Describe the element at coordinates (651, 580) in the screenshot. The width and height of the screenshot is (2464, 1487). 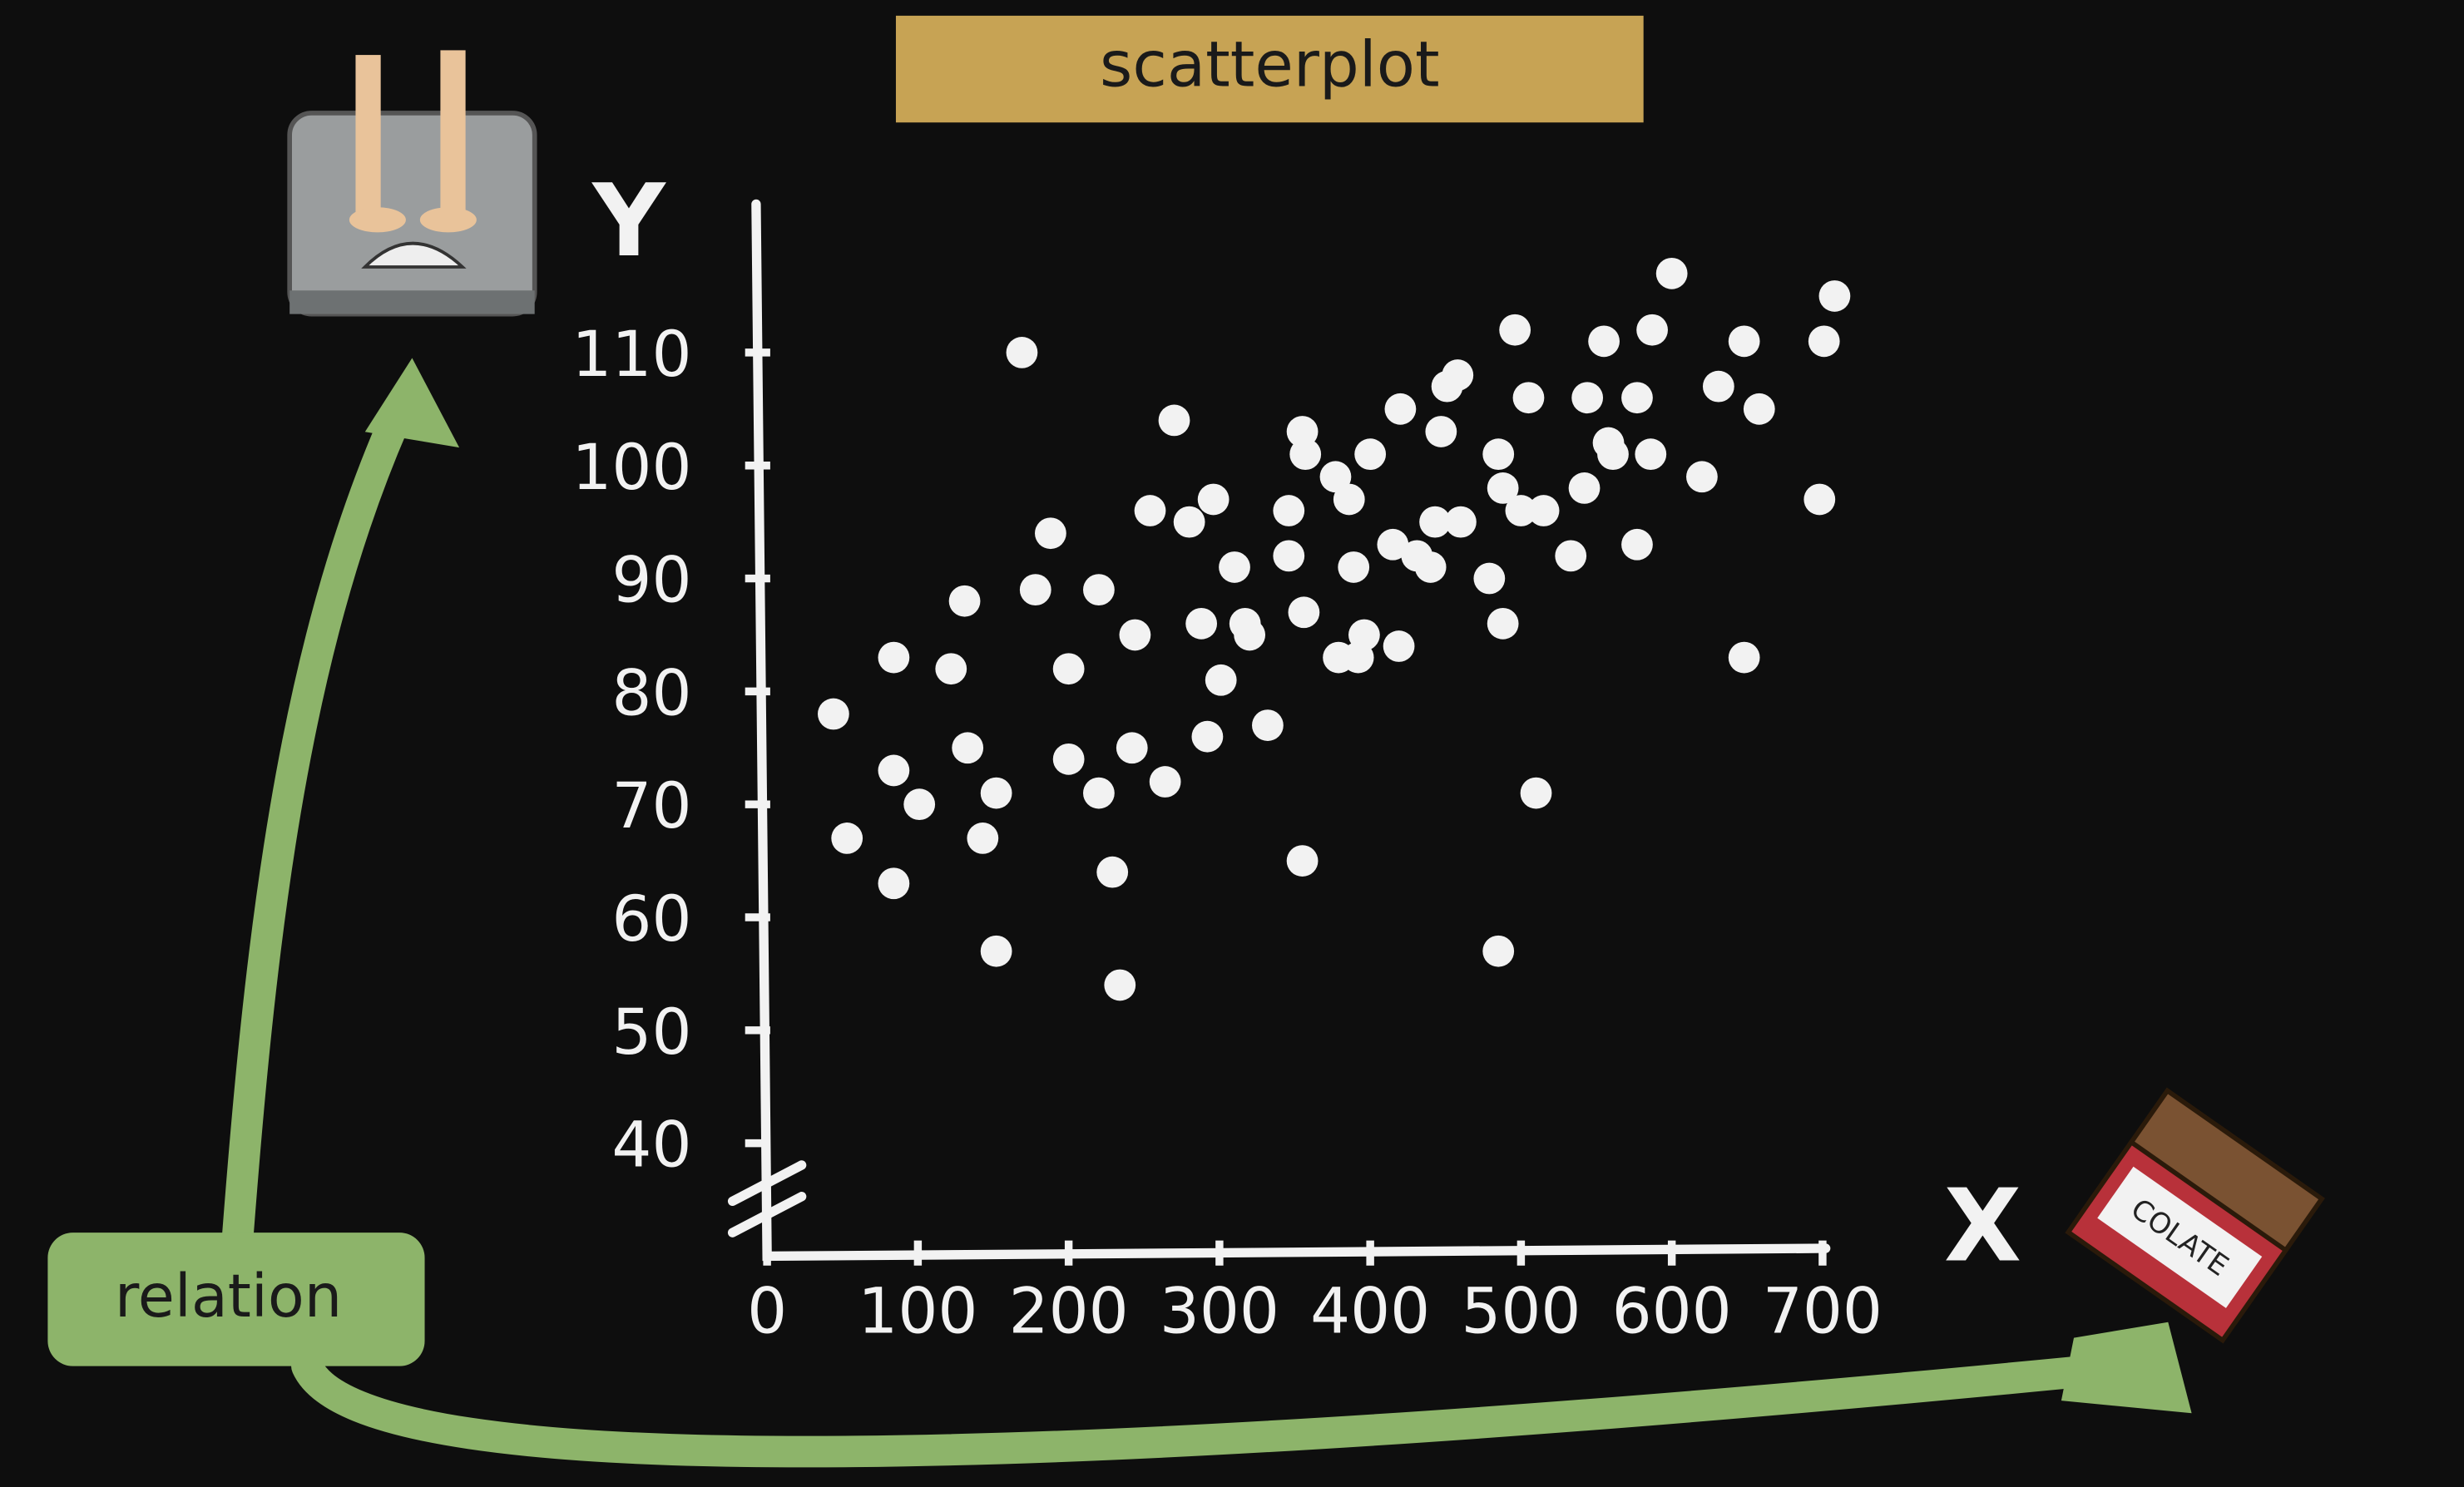
I see `y-tick-label: 90` at that location.